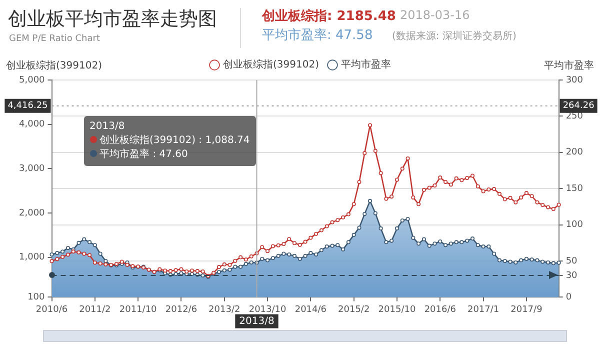  Describe the element at coordinates (575, 189) in the screenshot. I see `y2-tick-label: 150` at that location.